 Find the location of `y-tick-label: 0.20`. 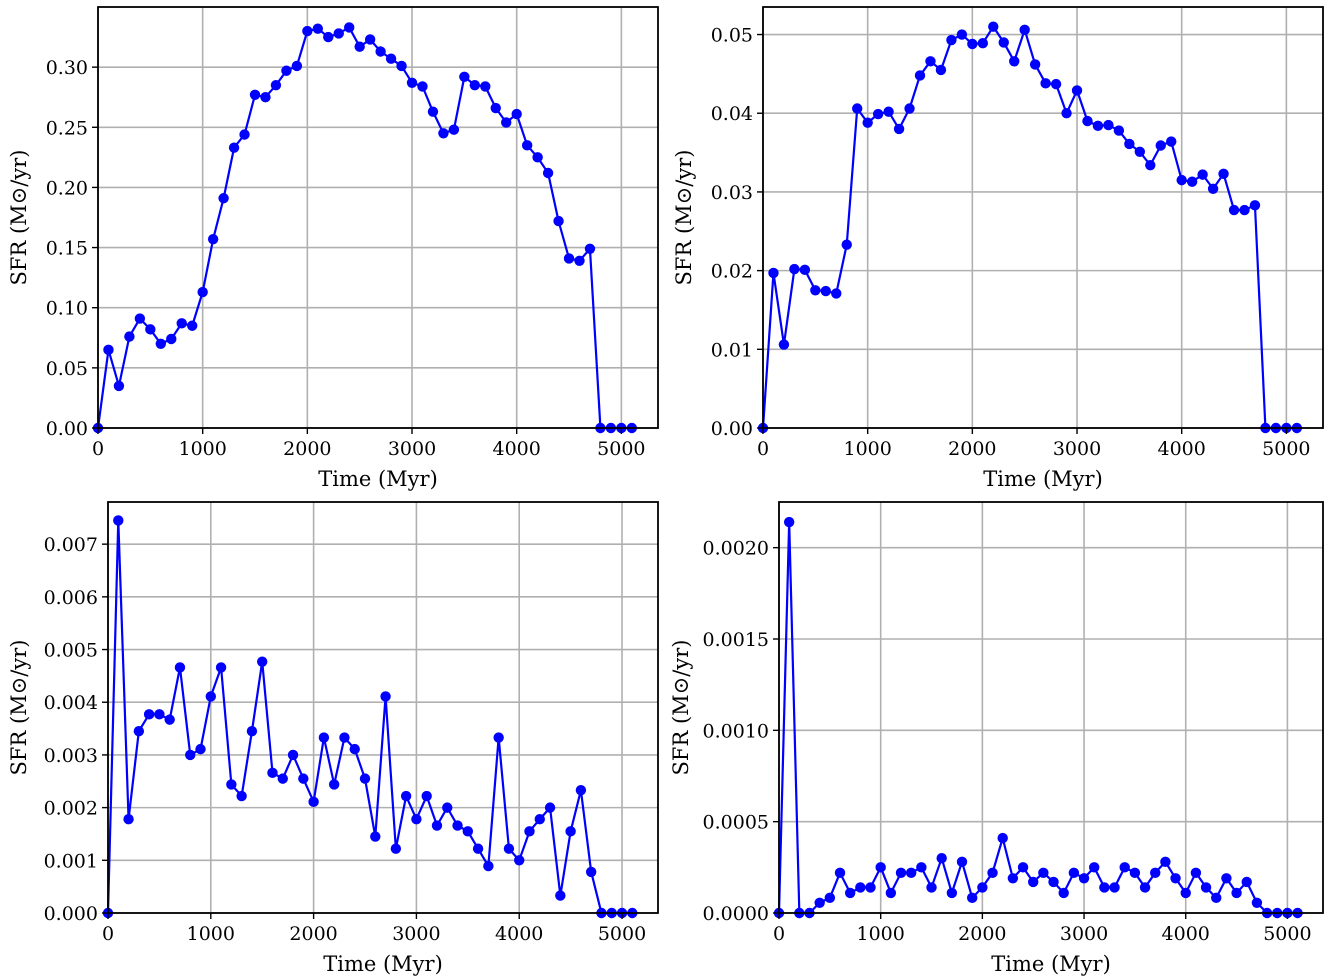

y-tick-label: 0.20 is located at coordinates (67, 188).